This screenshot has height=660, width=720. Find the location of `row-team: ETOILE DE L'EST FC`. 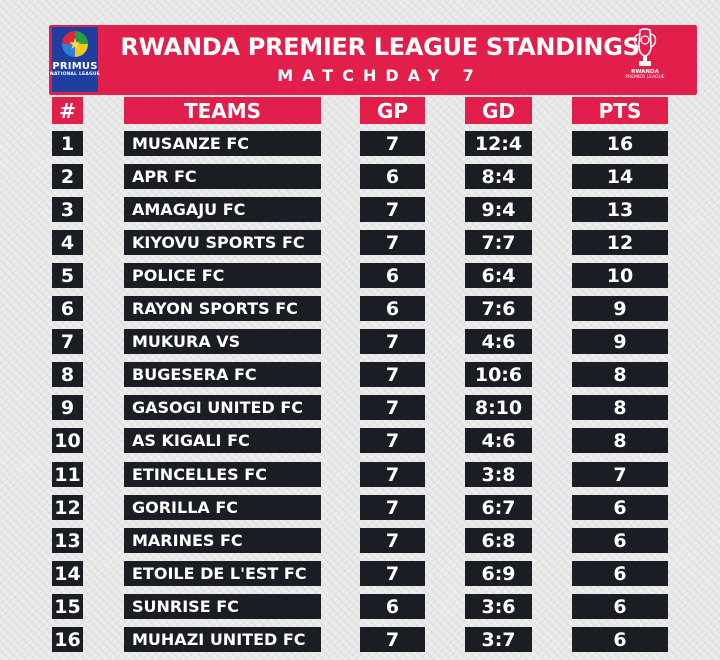

row-team: ETOILE DE L'EST FC is located at coordinates (222, 573).